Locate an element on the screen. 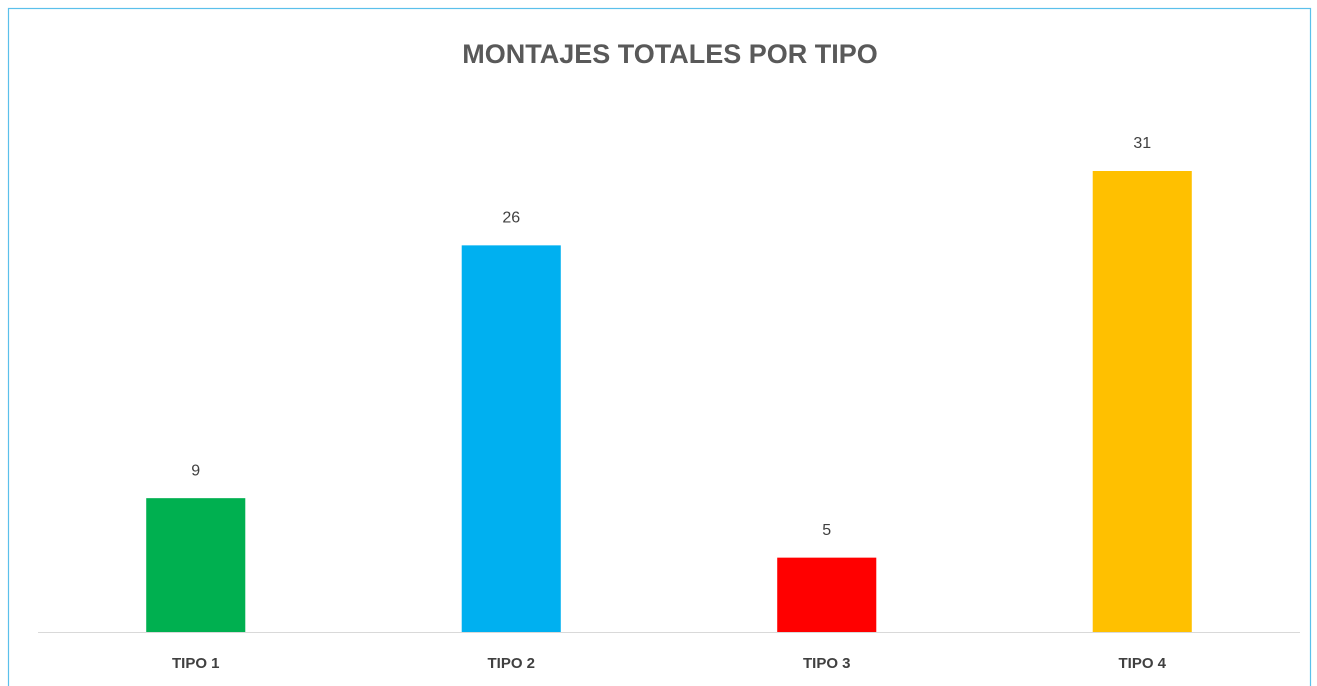  data-label: 9 is located at coordinates (195, 470).